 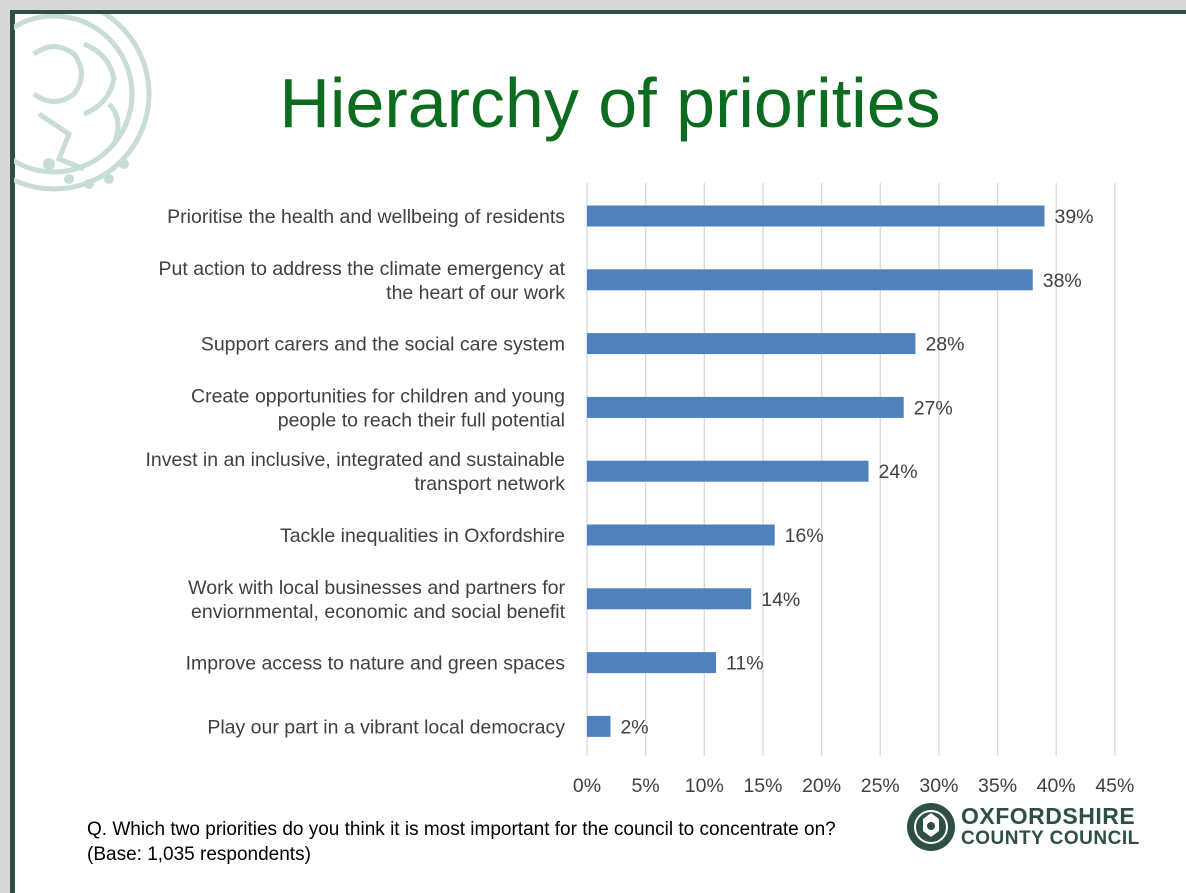 I want to click on data-label: 27%, so click(x=933, y=408).